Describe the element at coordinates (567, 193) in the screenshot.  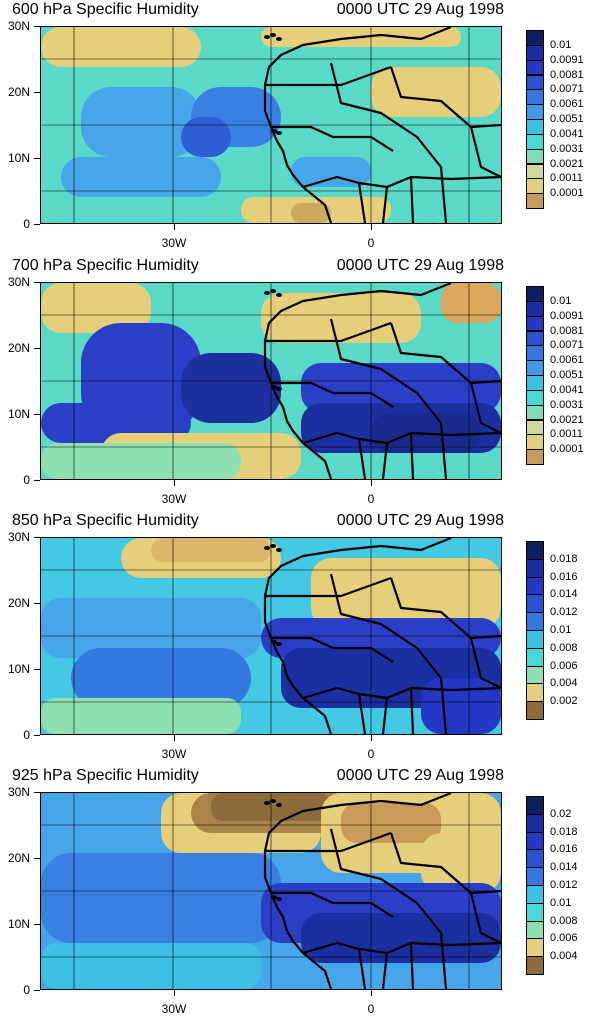
I see `legend-label: 0.0001` at that location.